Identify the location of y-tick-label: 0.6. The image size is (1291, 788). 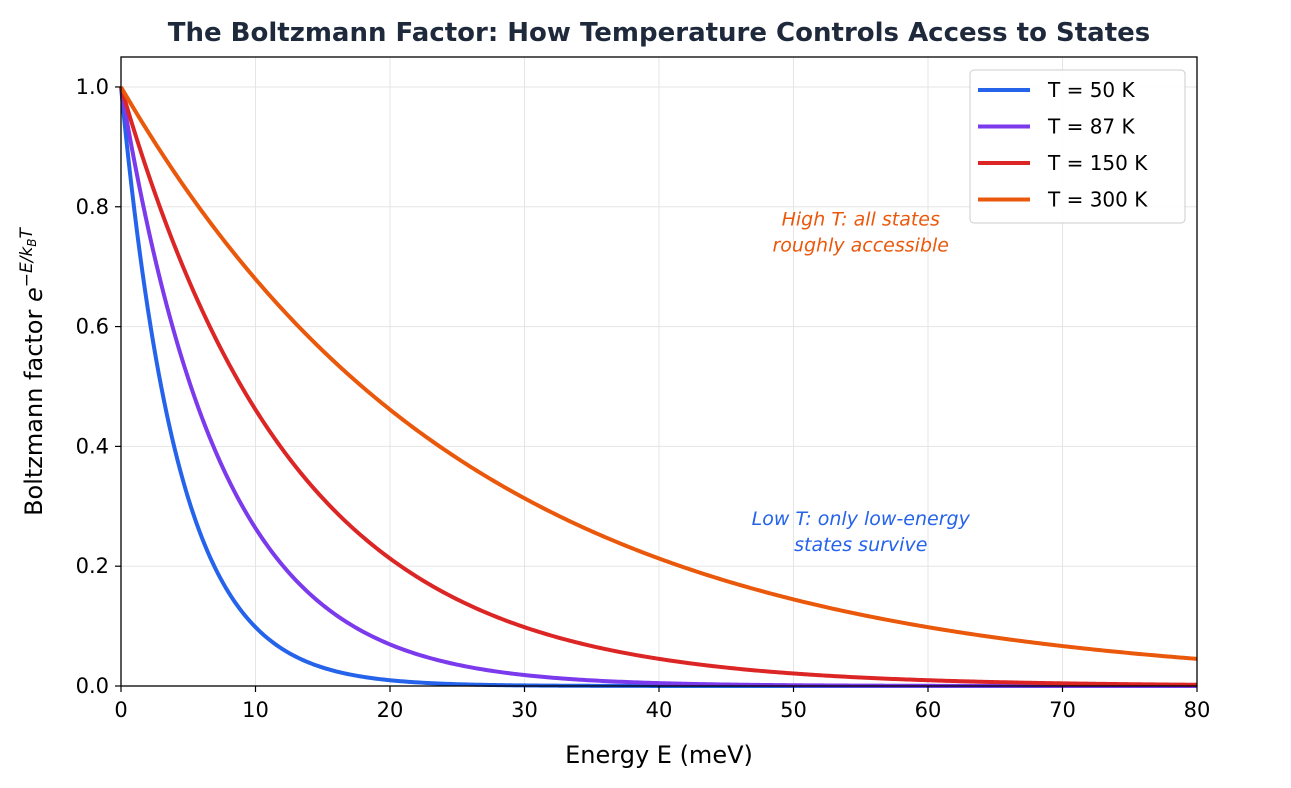
(92, 327).